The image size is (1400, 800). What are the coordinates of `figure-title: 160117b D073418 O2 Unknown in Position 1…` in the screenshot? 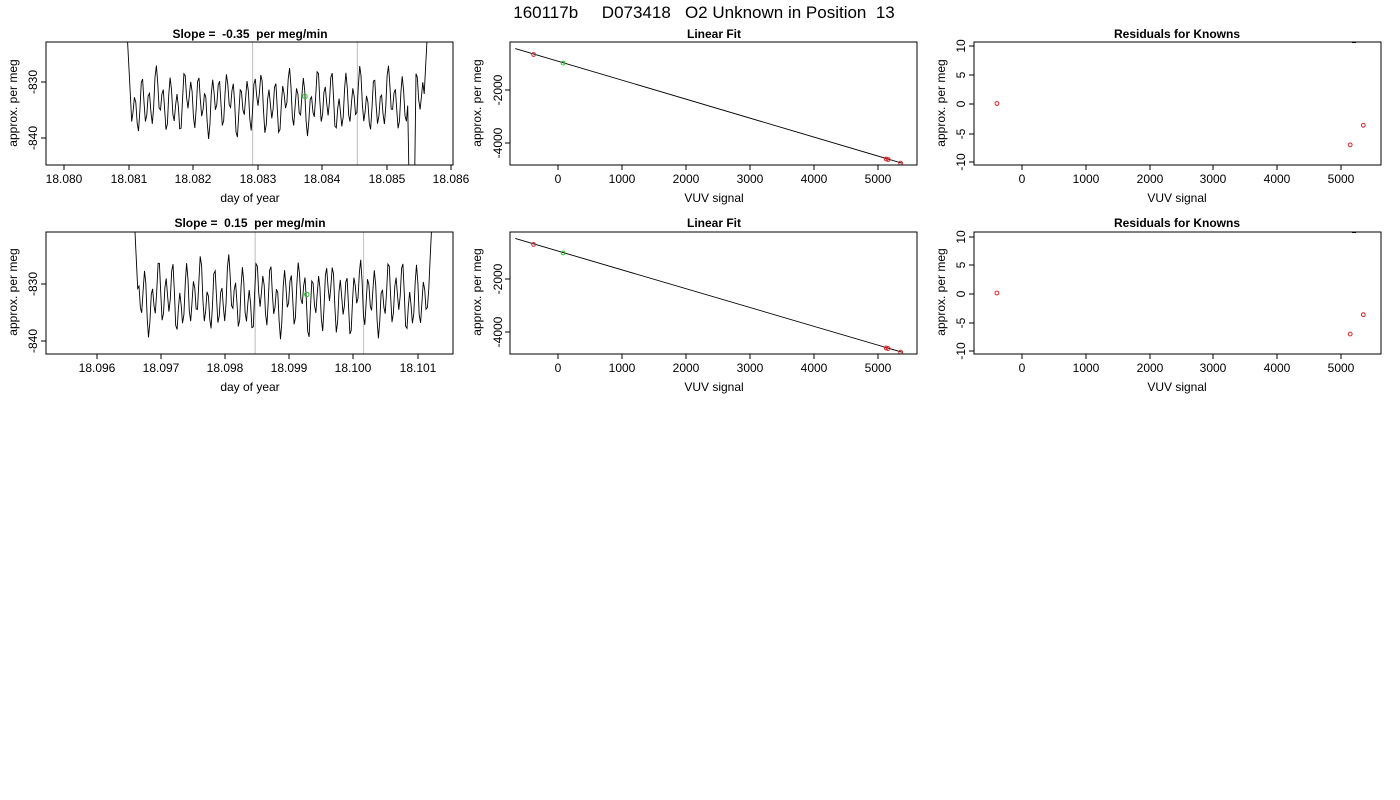 It's located at (704, 12).